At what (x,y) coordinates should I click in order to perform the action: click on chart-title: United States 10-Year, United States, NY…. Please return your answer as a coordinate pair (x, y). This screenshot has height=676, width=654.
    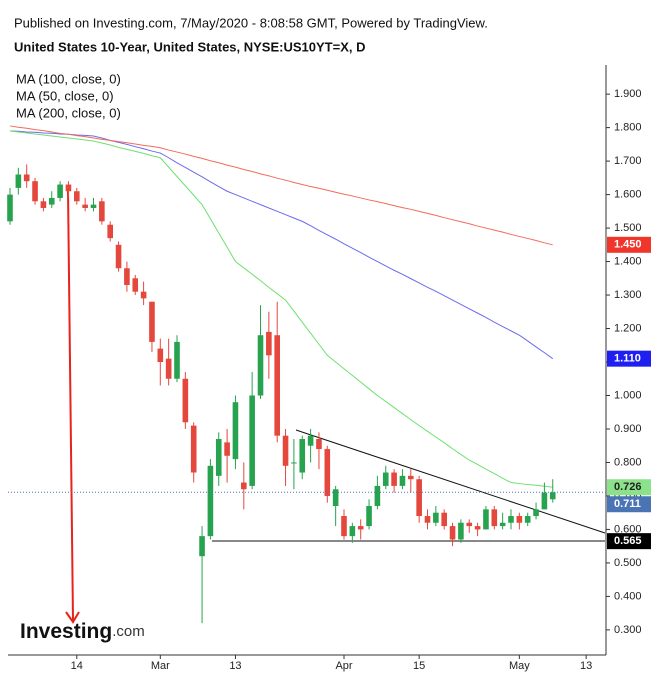
    Looking at the image, I should click on (189, 46).